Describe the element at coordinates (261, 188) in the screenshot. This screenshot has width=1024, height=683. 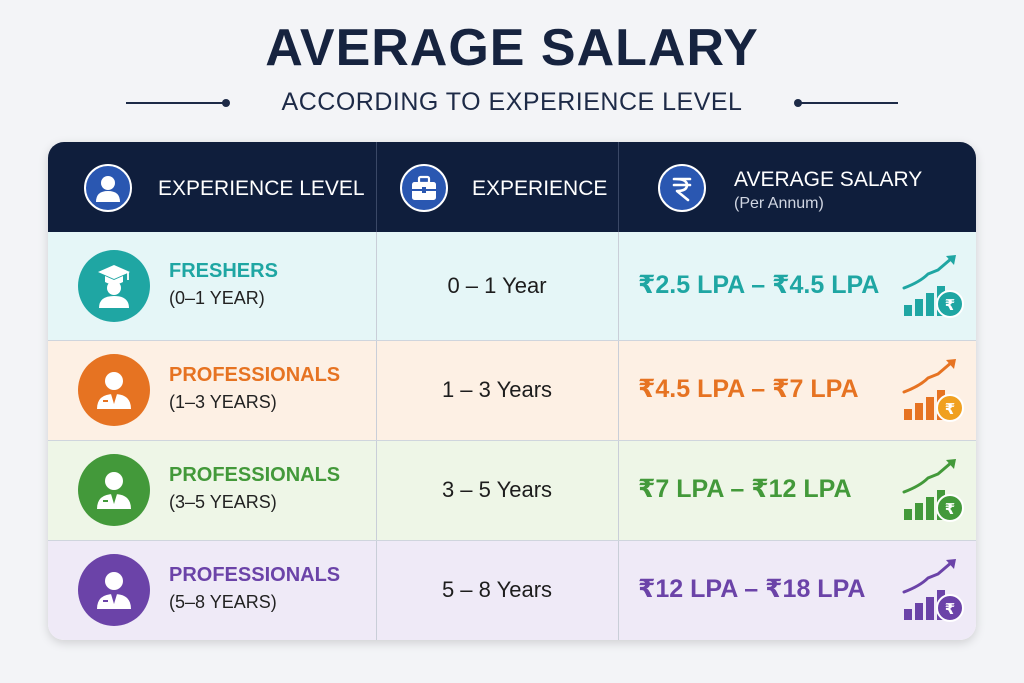
I see `header-label: EXPERIENCE LEVEL` at that location.